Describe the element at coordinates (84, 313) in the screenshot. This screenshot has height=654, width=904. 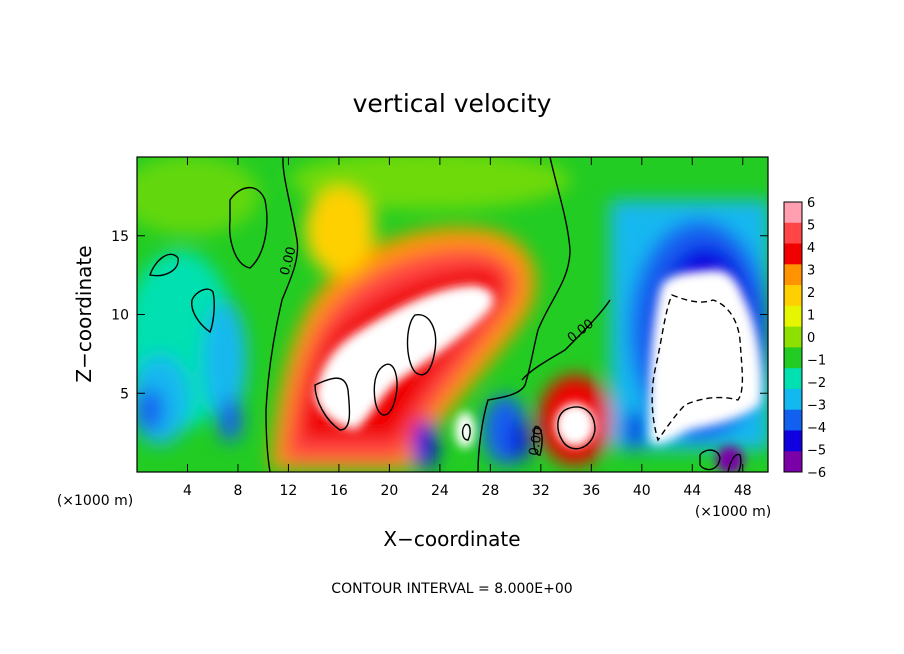
I see `y-axis-label: Z−coordinate` at that location.